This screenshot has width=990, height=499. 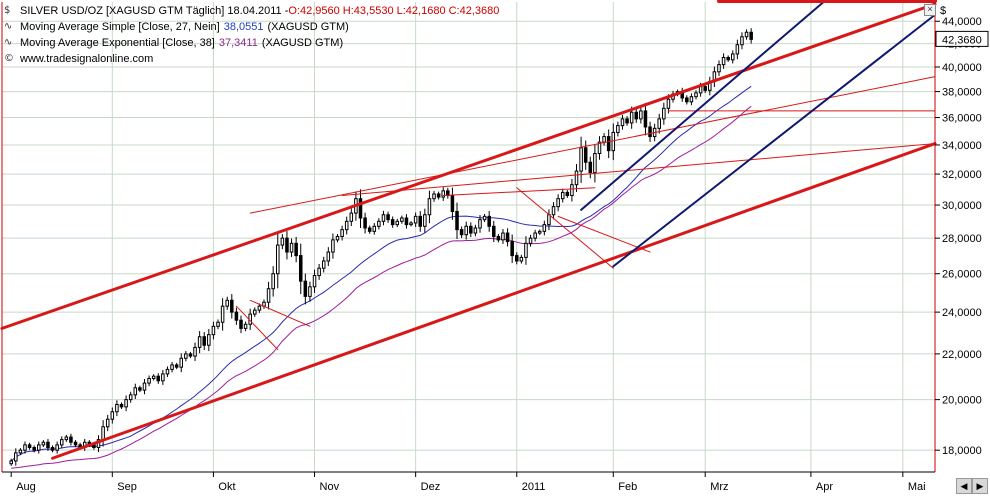 What do you see at coordinates (243, 27) in the screenshot?
I see `legend-sma-value: 38,0551` at bounding box center [243, 27].